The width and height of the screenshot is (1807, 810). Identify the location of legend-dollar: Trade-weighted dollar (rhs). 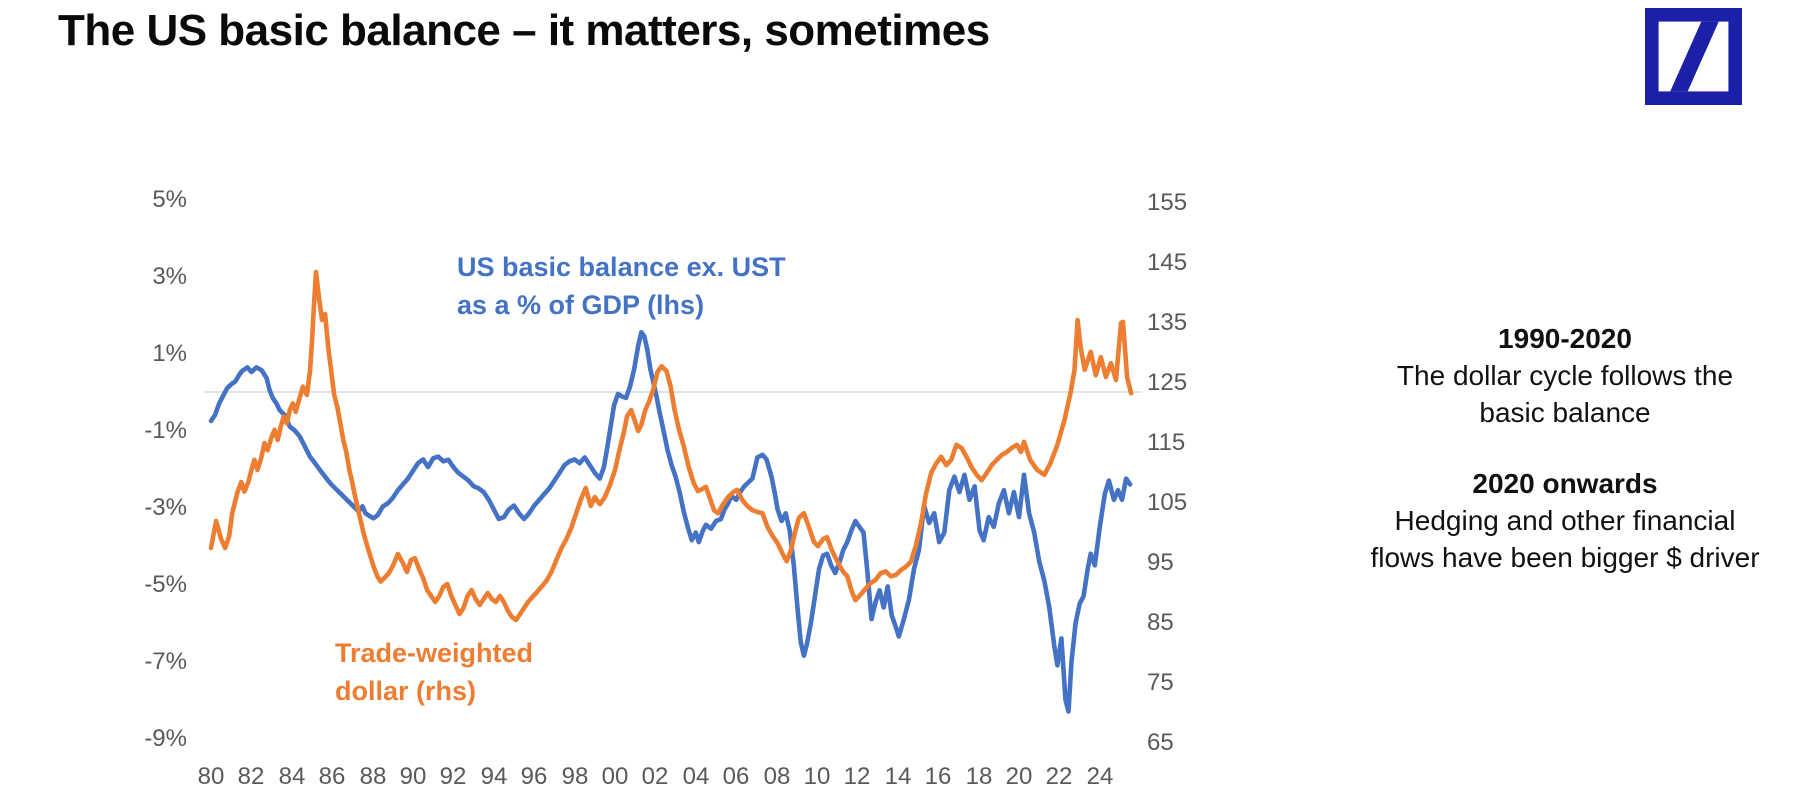
(434, 672).